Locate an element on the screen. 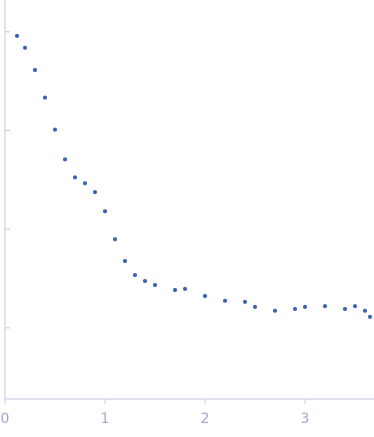 The width and height of the screenshot is (374, 437). x-tick-label: 2 is located at coordinates (205, 419).